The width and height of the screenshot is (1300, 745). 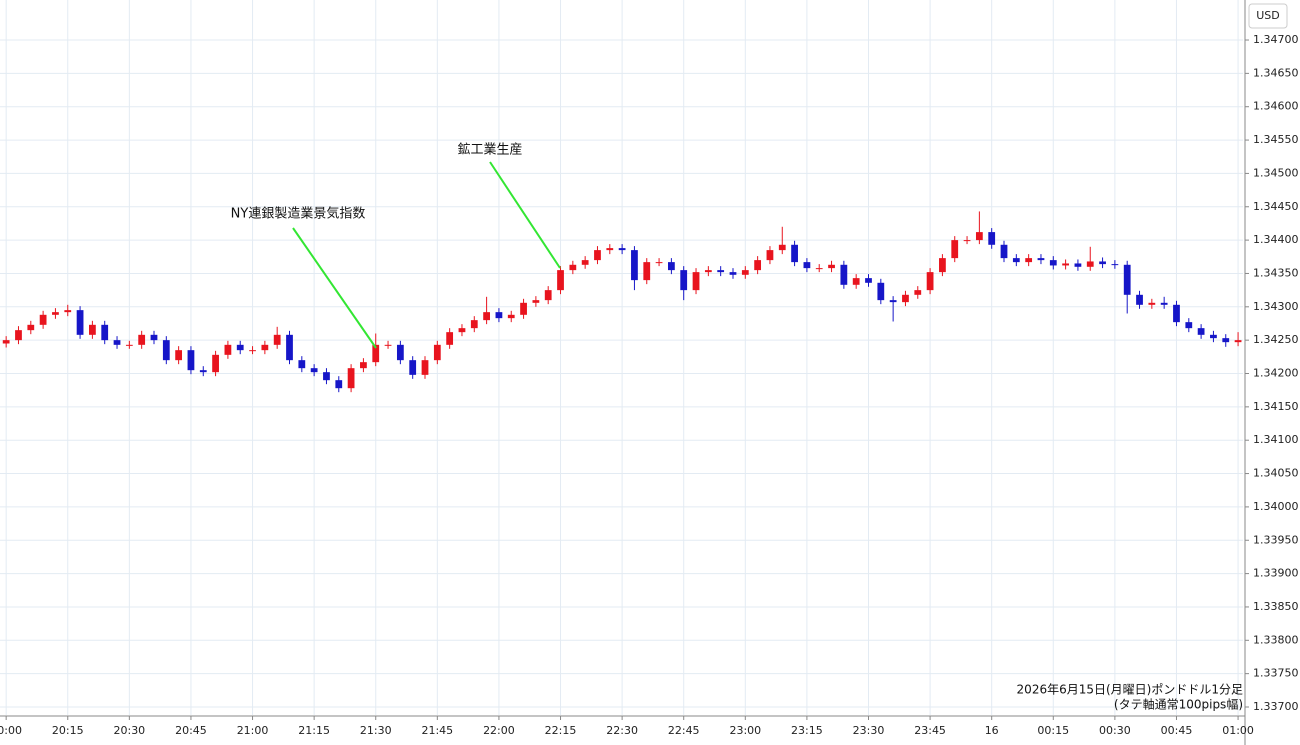 I want to click on x-tick-label: 21:45, so click(x=437, y=730).